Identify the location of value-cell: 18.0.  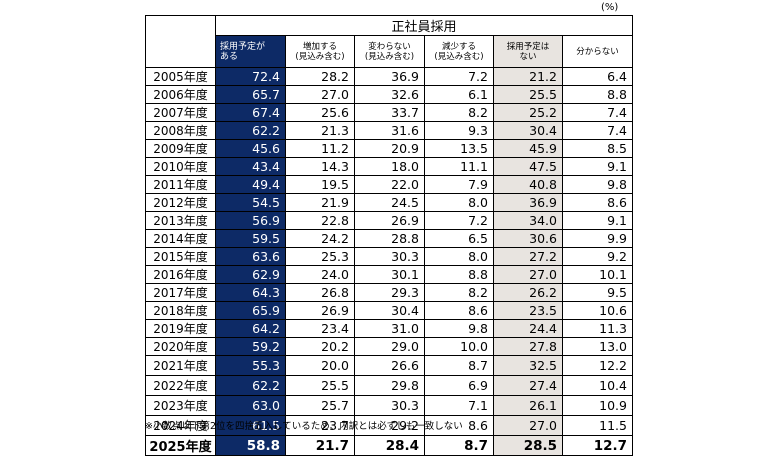
(389, 166).